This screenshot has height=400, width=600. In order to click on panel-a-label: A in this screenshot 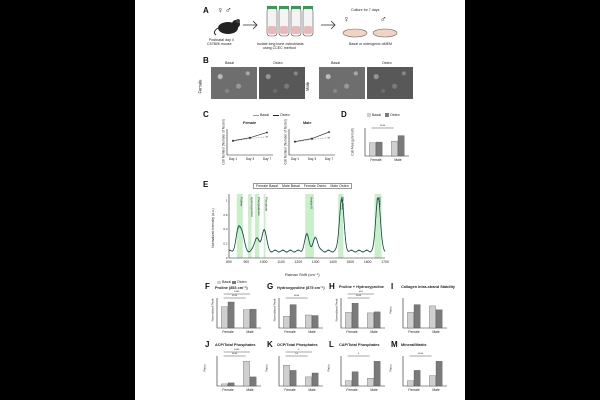, I will do `click(206, 10)`.